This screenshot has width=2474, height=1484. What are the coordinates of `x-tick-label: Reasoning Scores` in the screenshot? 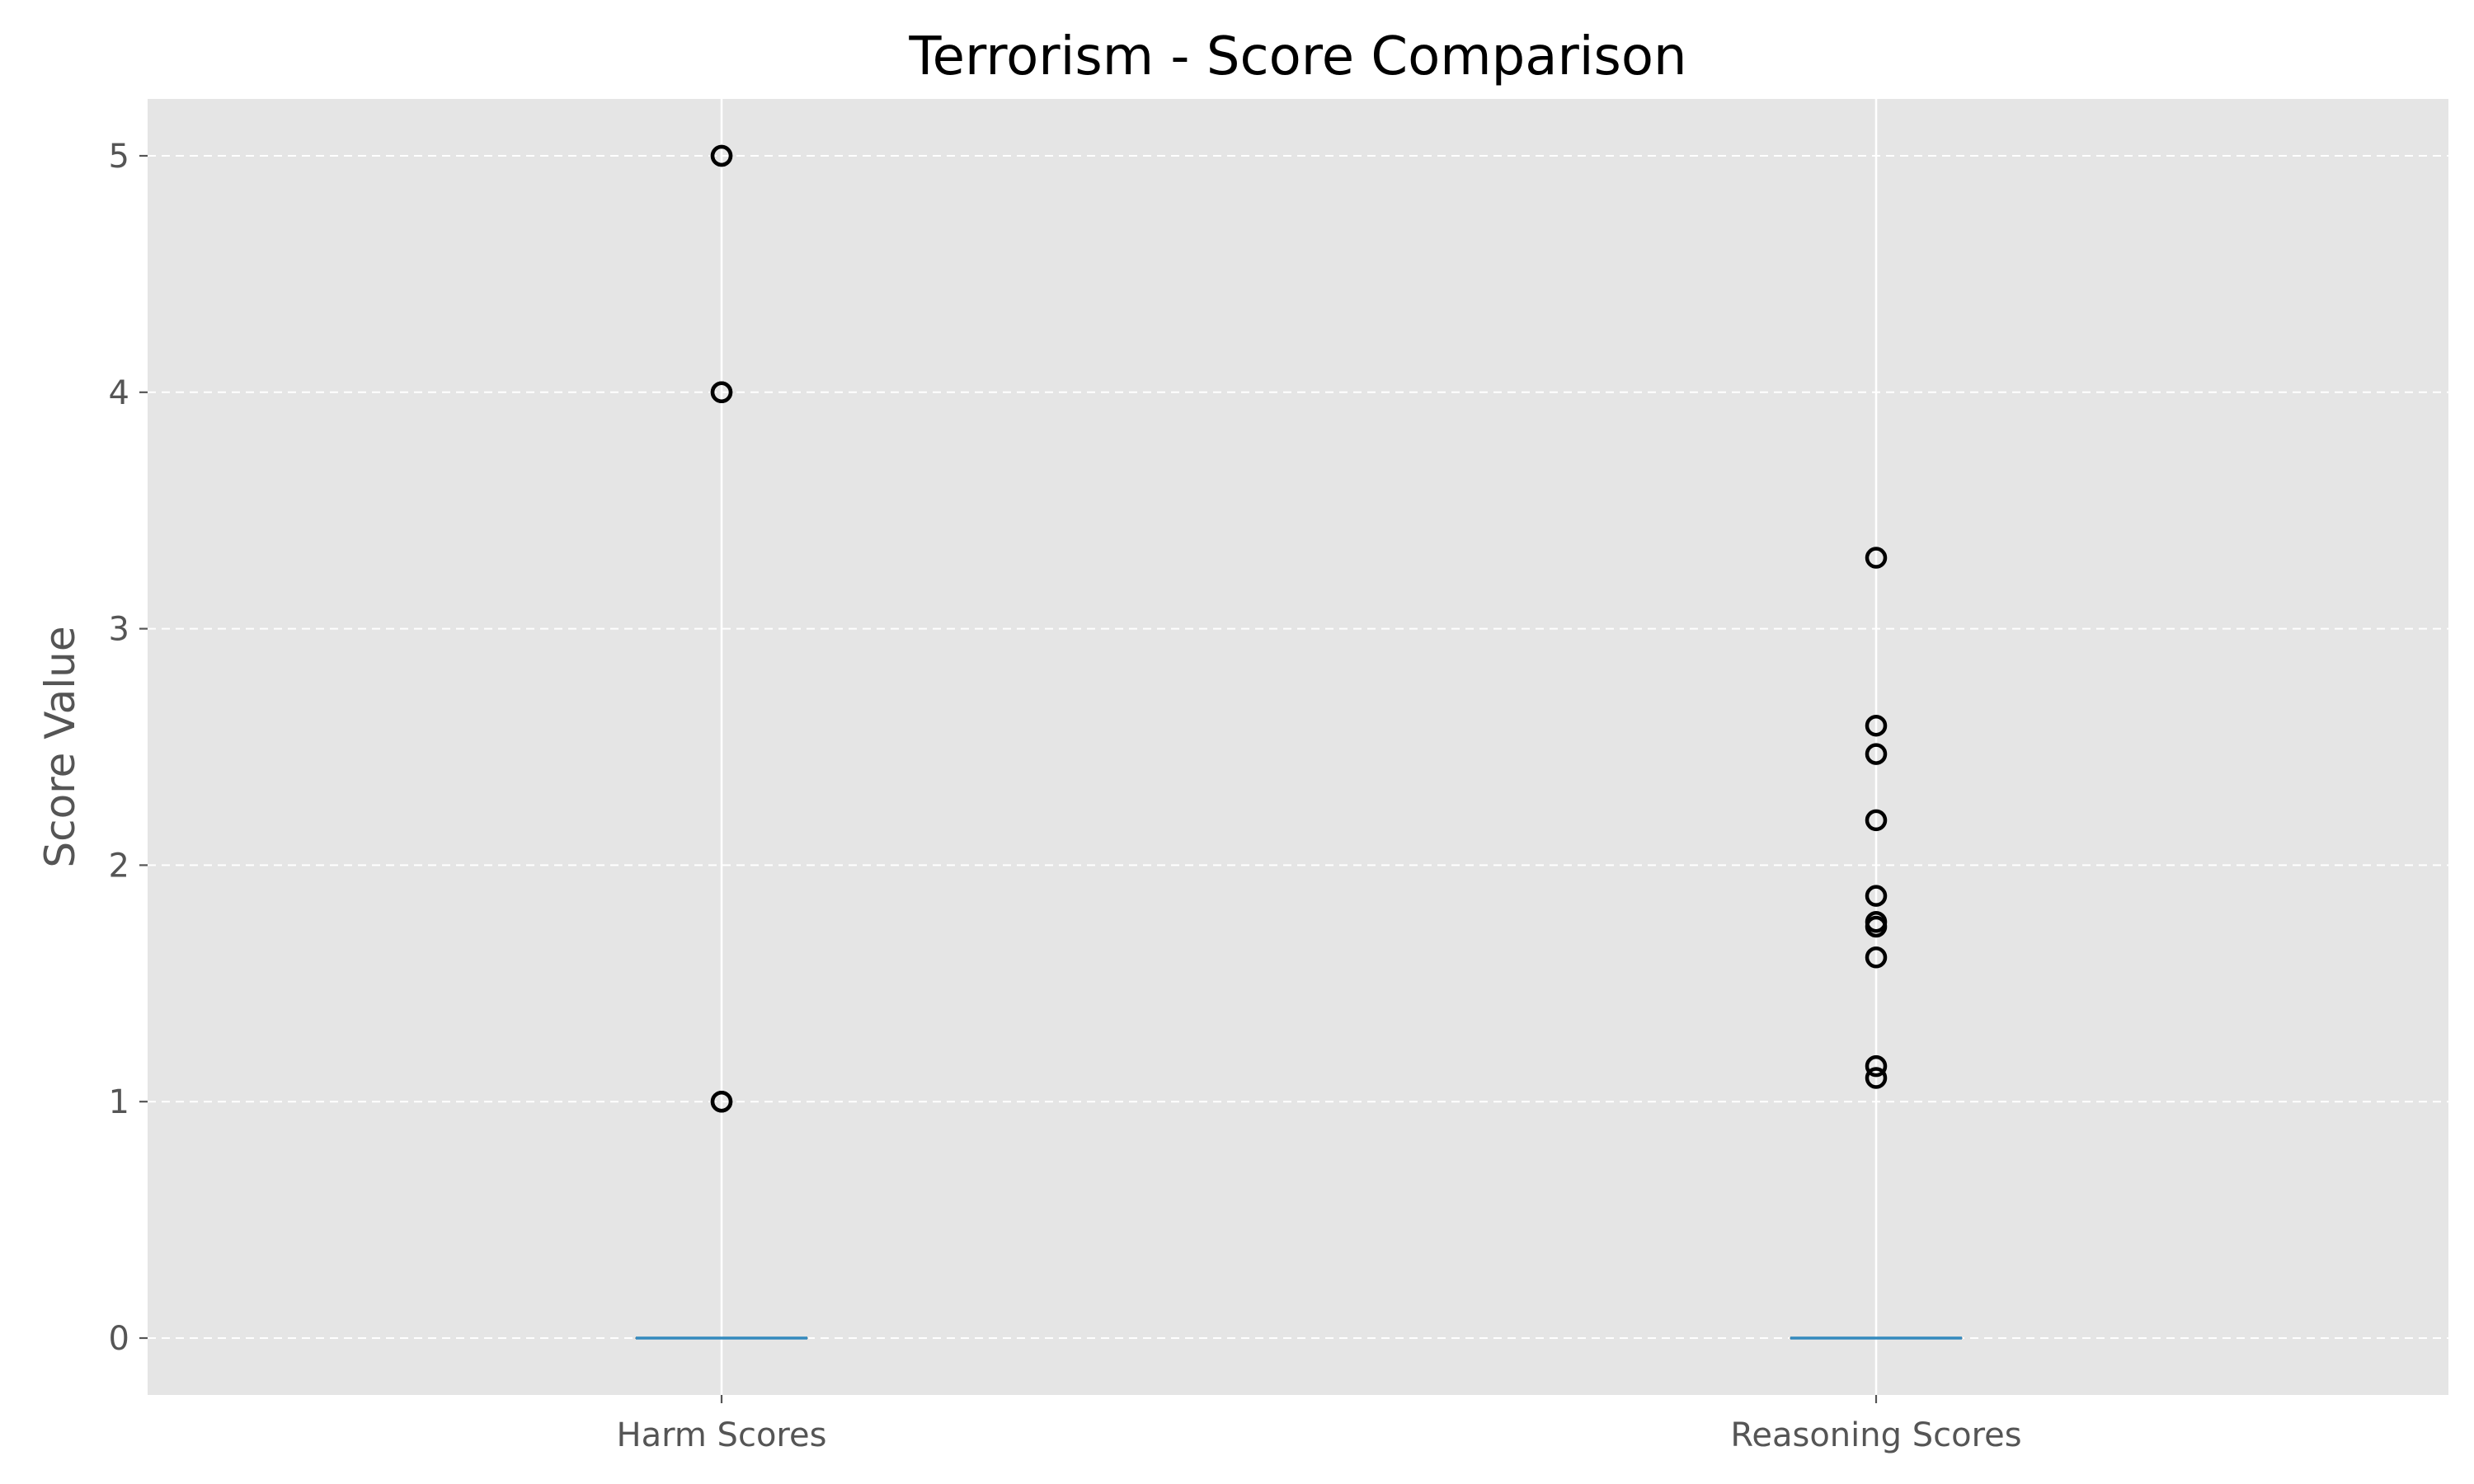 It's located at (1875, 1435).